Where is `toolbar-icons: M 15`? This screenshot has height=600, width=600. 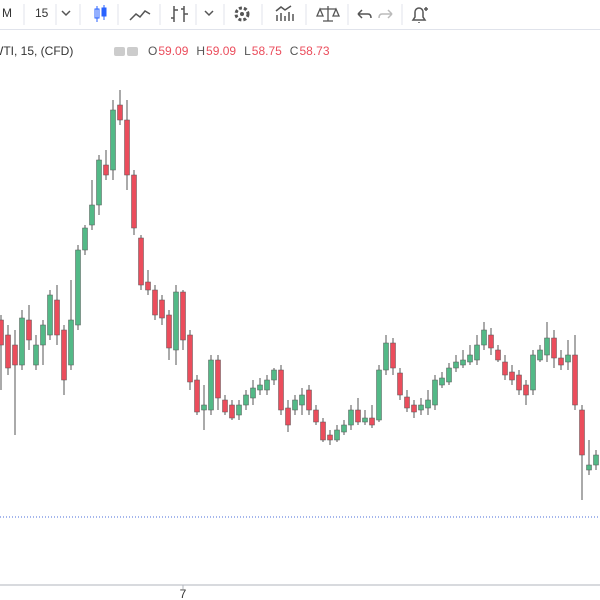 toolbar-icons: M 15 is located at coordinates (215, 14).